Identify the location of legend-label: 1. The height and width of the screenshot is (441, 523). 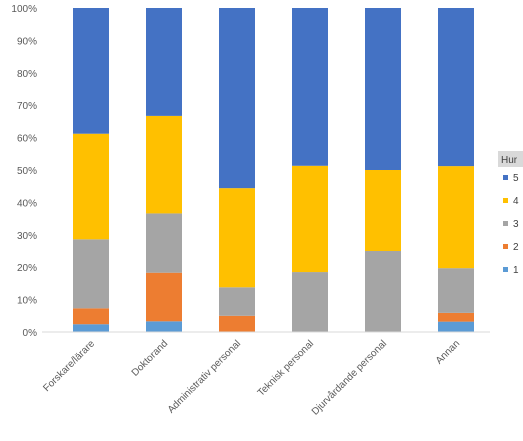
(516, 270).